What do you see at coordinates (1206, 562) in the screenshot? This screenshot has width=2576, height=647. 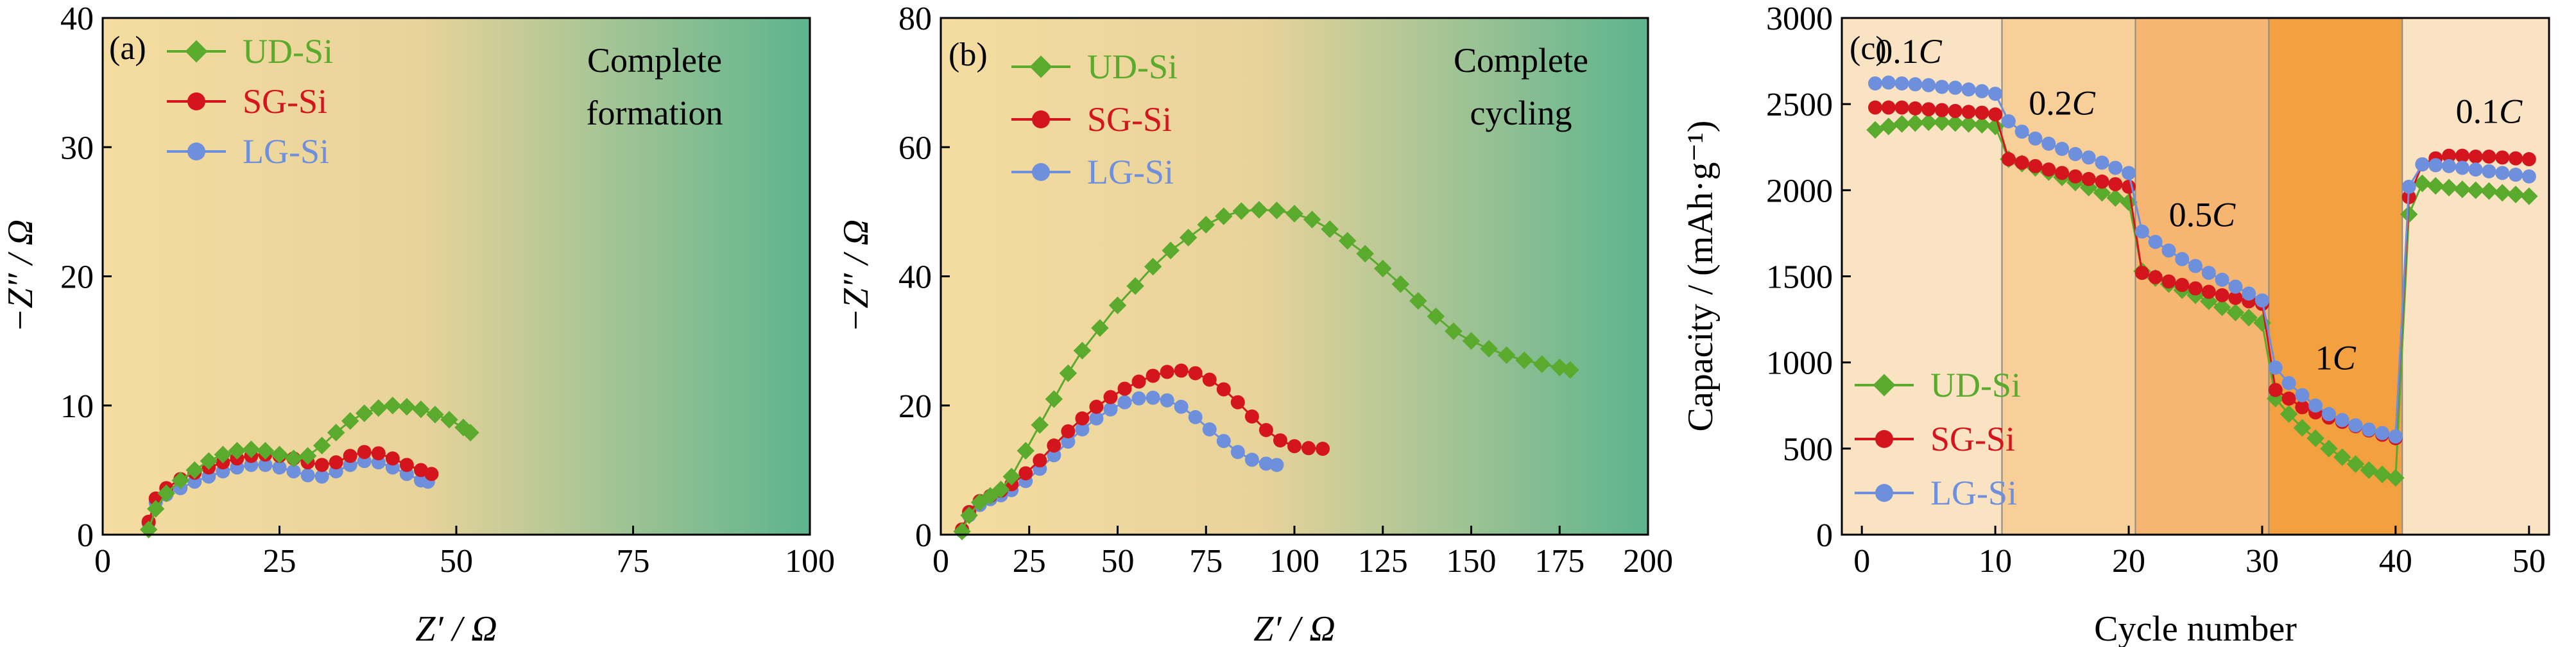 I see `x-tick-label: 75` at bounding box center [1206, 562].